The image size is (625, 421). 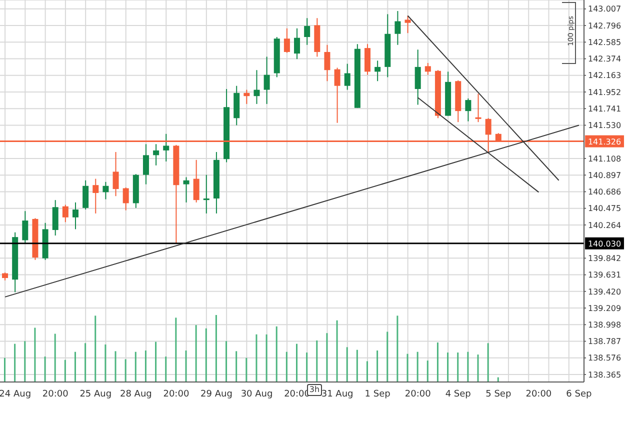 What do you see at coordinates (605, 175) in the screenshot?
I see `y-tick-label: 140.897` at bounding box center [605, 175].